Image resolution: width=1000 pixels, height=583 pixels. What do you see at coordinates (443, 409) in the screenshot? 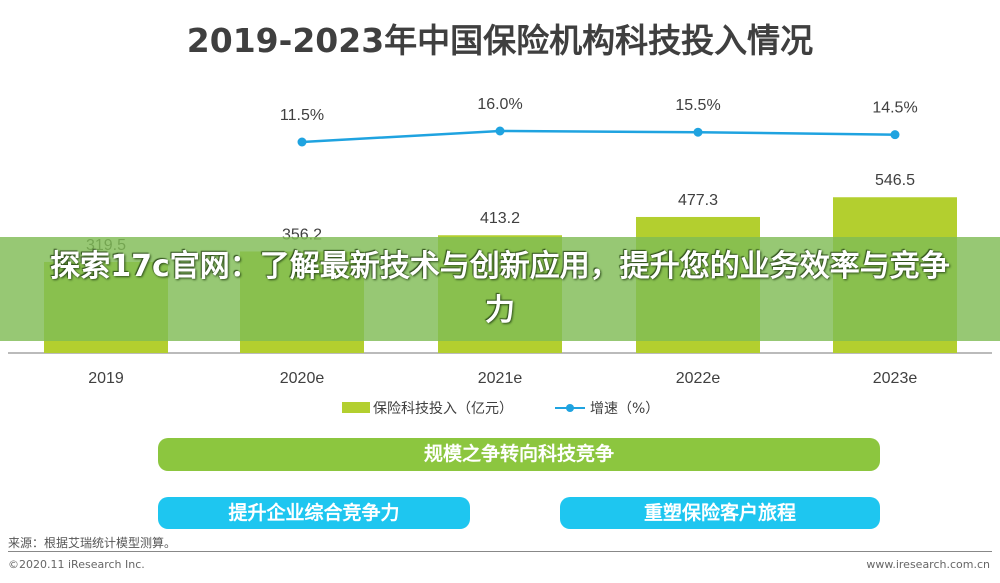
I see `legend-bar-label: 保险科技投入（亿元）` at bounding box center [443, 409].